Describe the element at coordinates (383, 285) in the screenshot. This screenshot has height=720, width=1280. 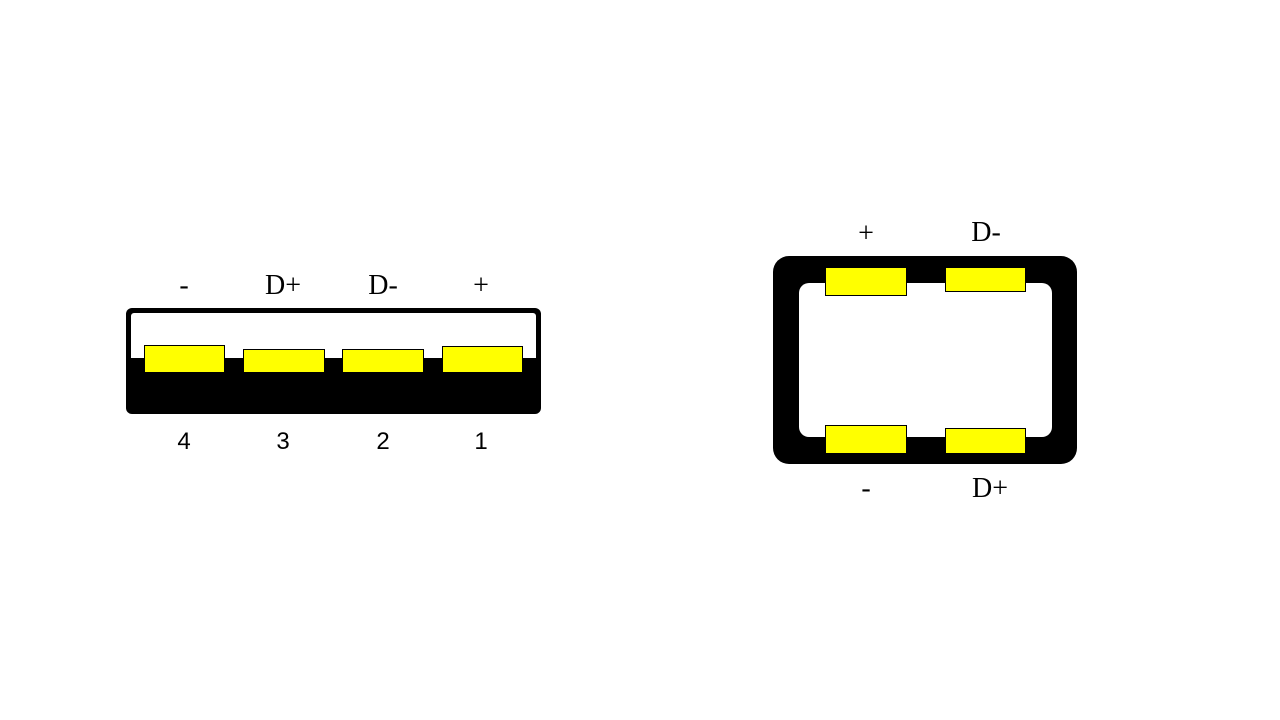
I see `usb-a-signal-label-dminus: D-` at that location.